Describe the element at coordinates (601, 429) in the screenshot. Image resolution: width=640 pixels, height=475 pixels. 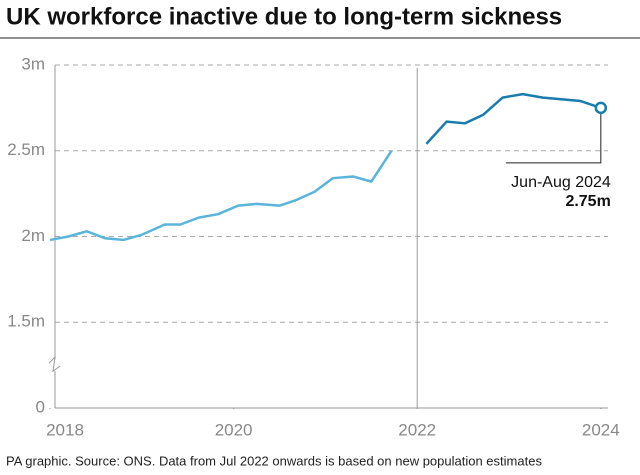
I see `x-tick-label: 2024` at that location.